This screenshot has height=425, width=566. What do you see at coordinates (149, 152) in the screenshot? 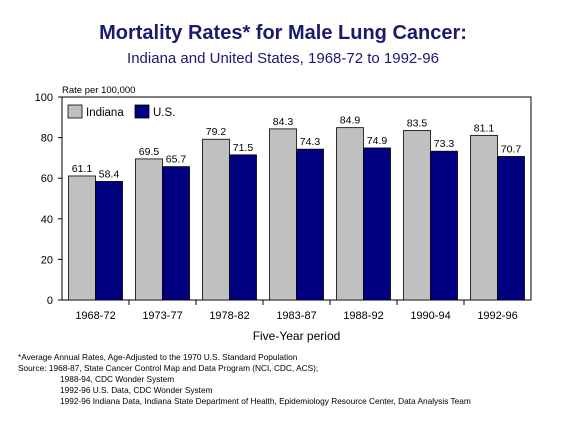
I see `data-label: 69.5` at bounding box center [149, 152].